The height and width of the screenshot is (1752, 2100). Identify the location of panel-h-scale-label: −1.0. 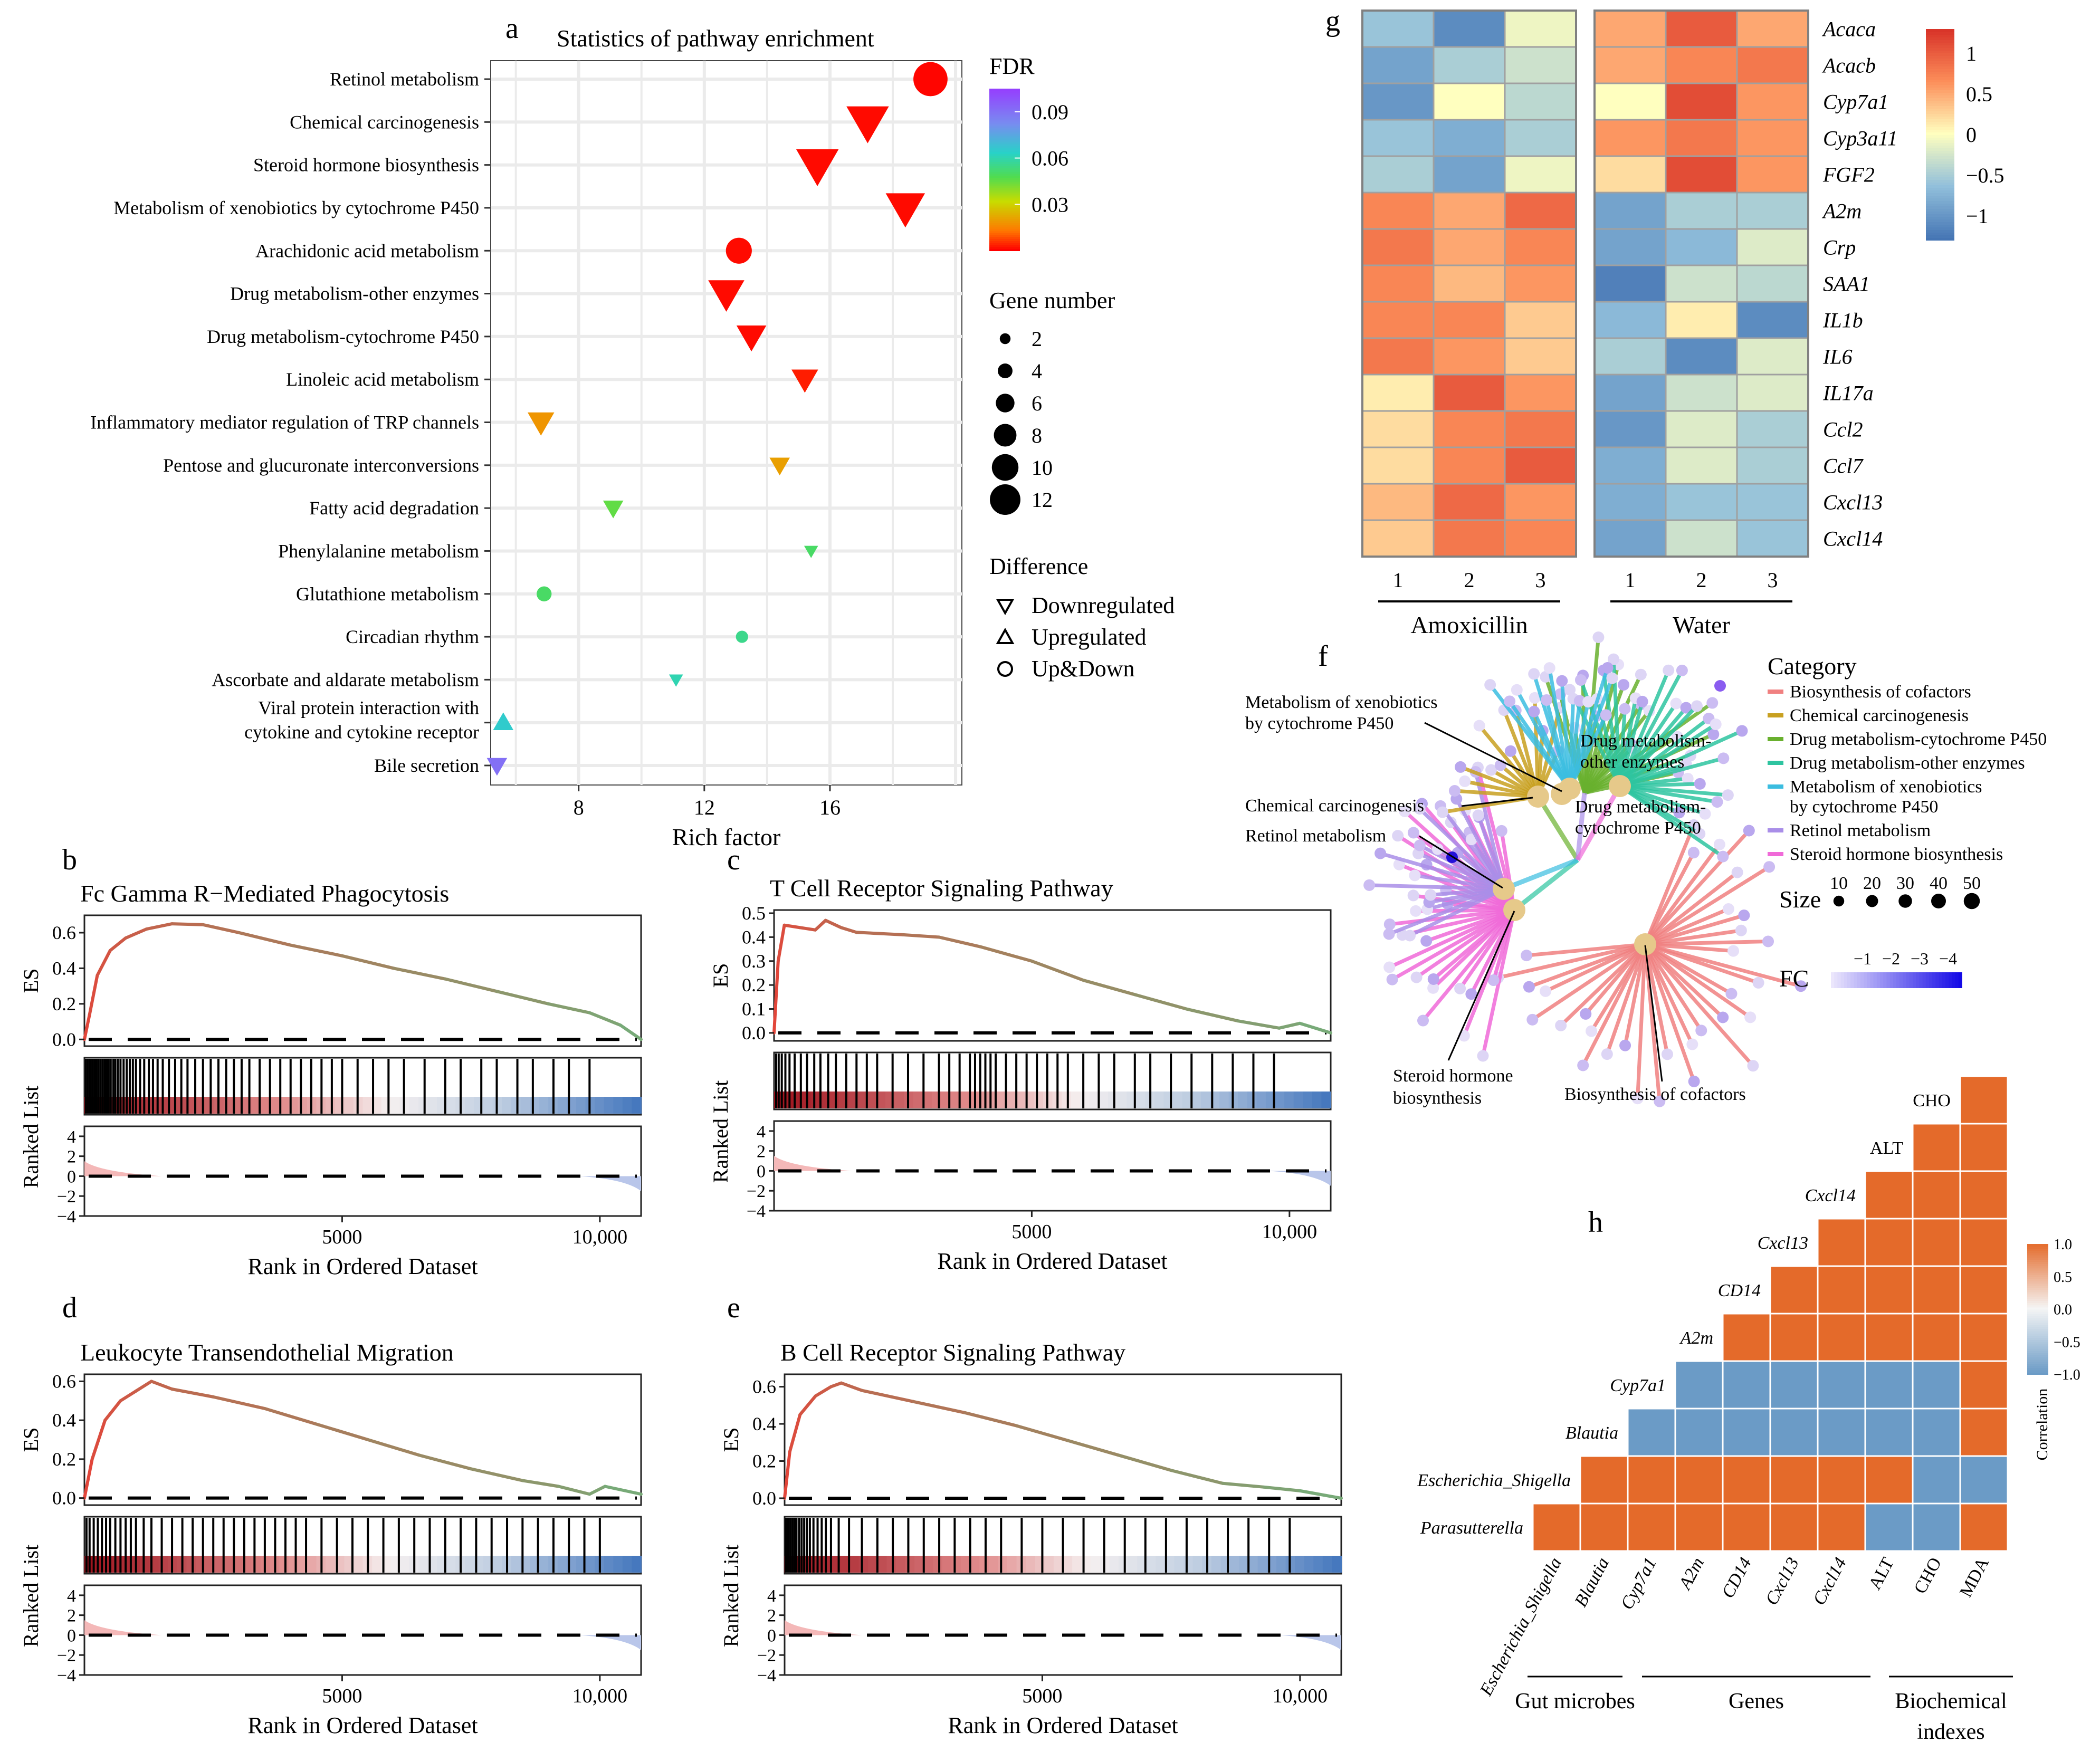
(2067, 1375).